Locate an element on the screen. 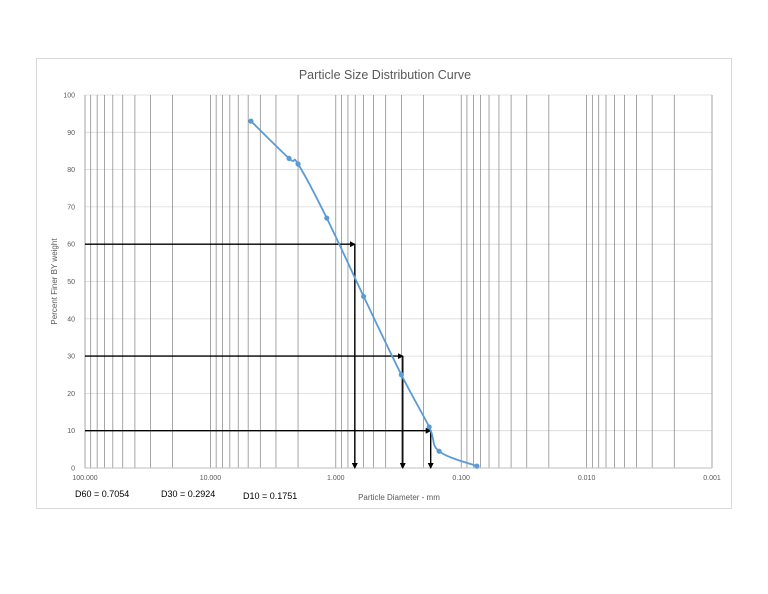  x-tick-label: 10.000 is located at coordinates (211, 478).